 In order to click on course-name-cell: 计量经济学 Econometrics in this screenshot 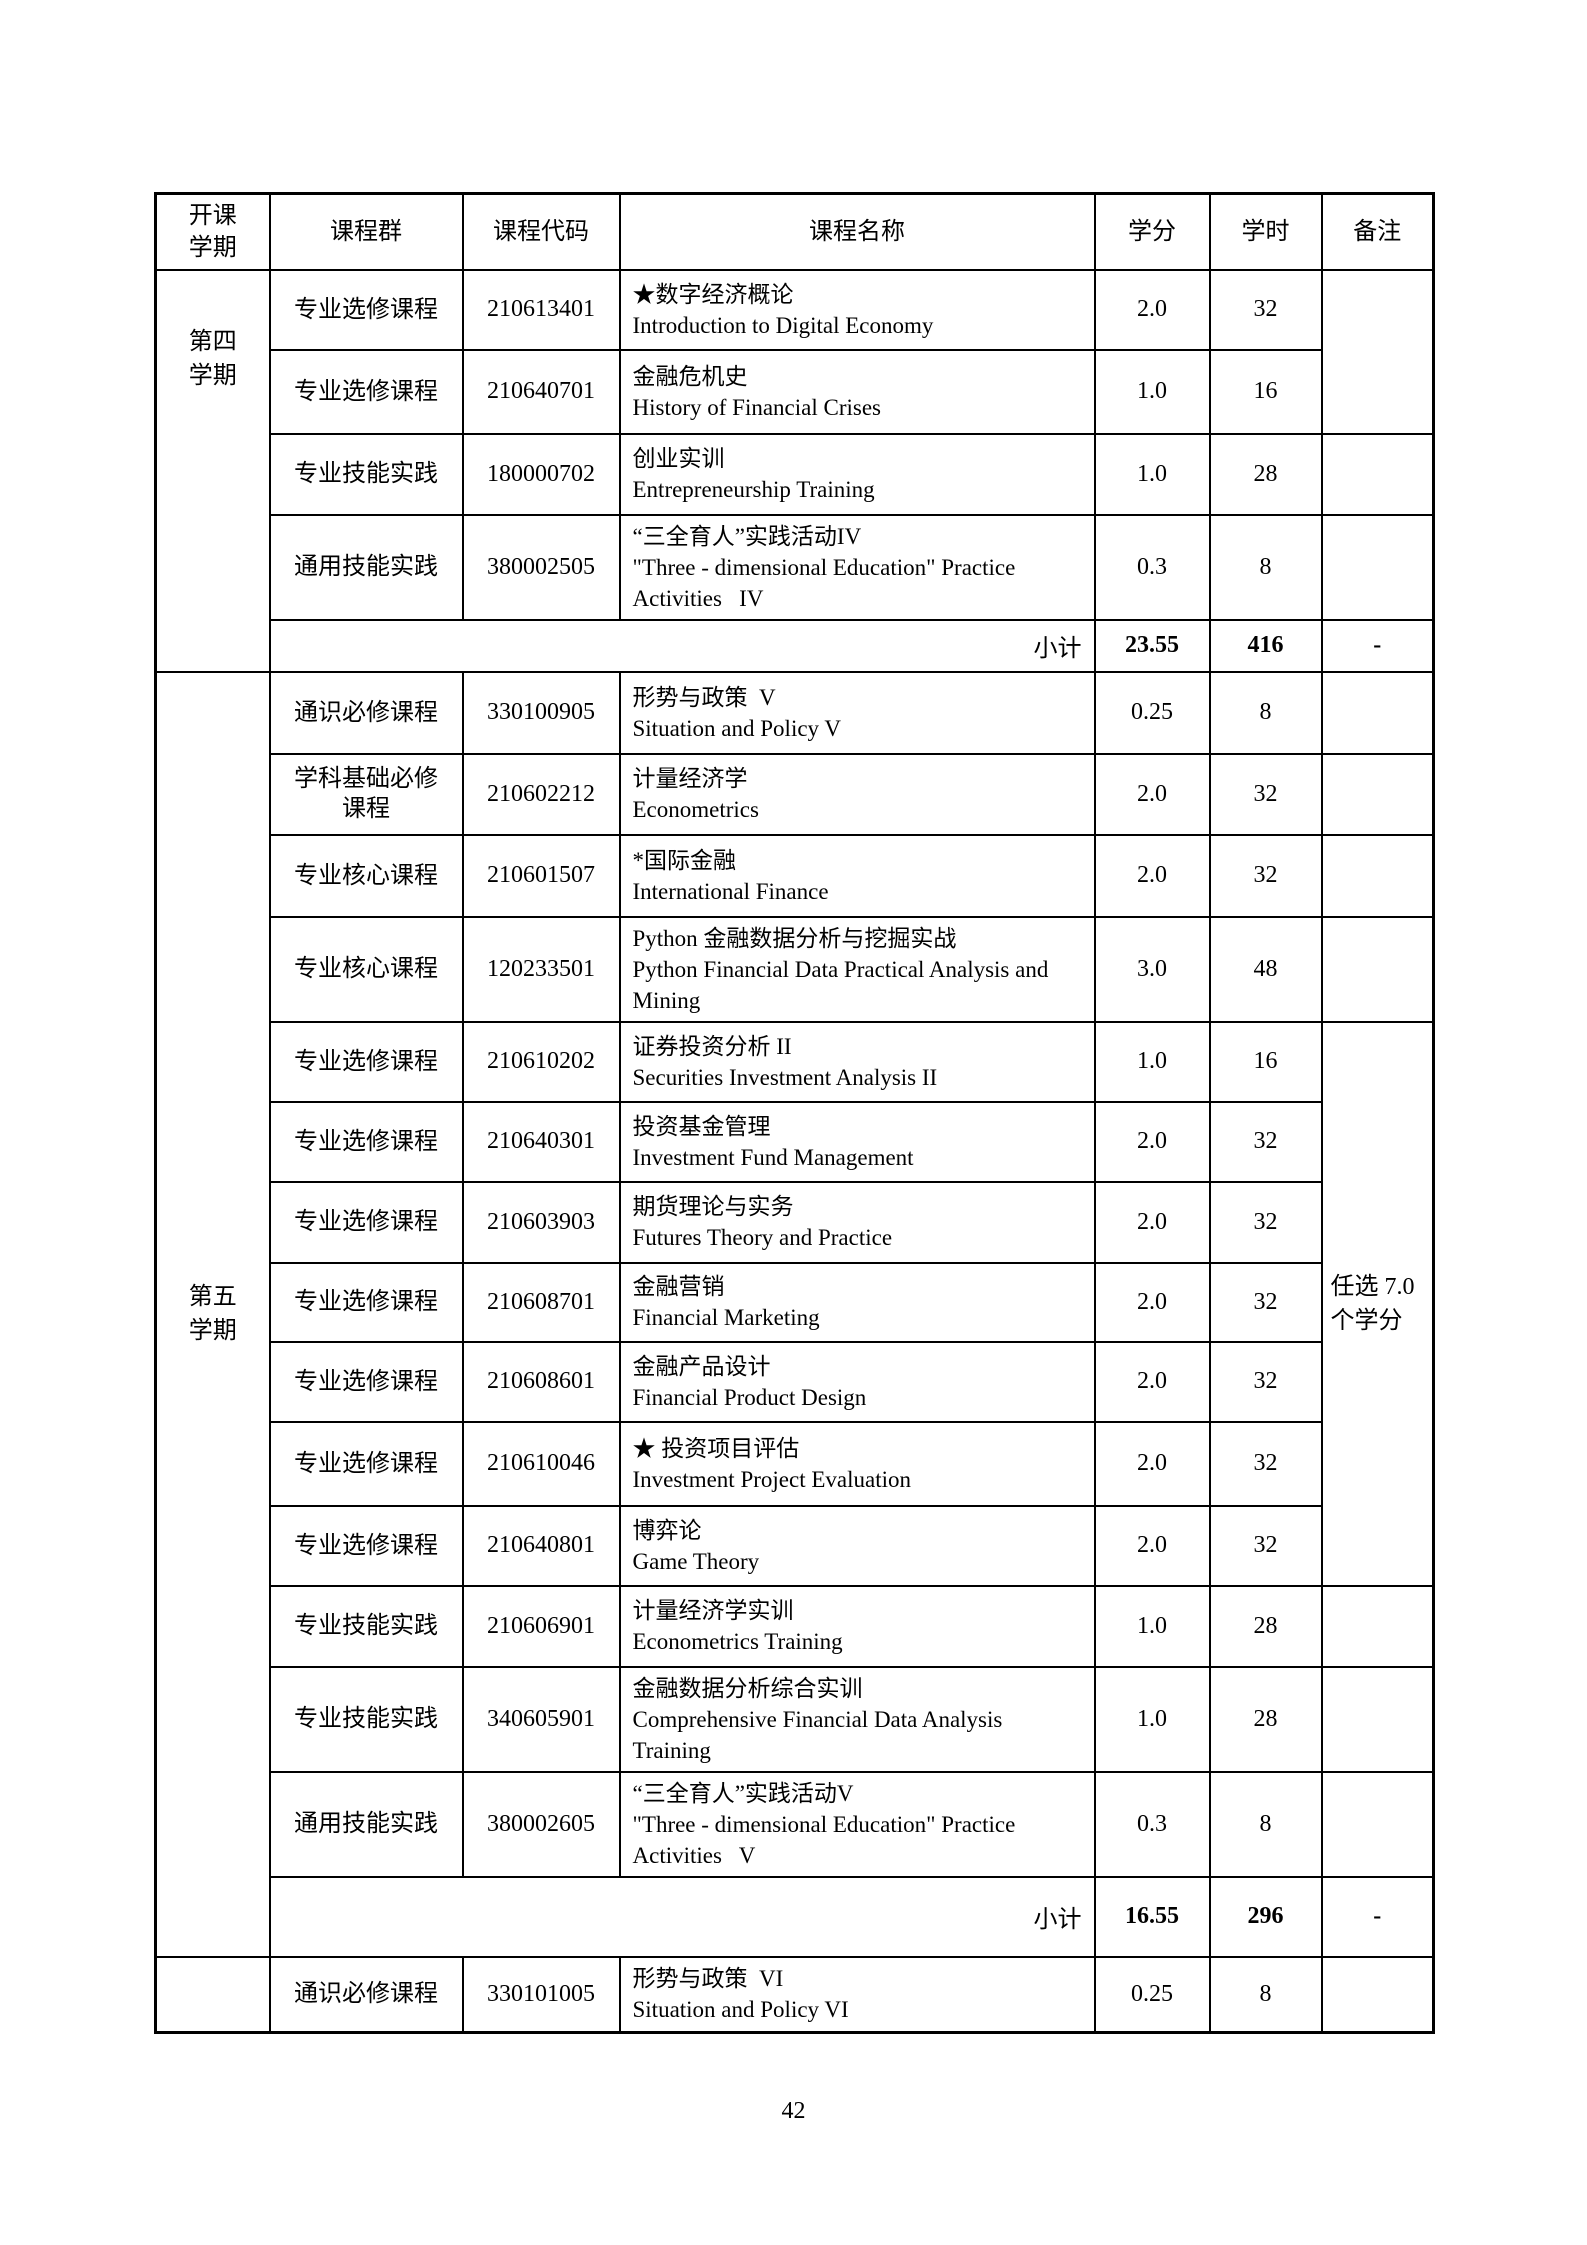, I will do `click(857, 794)`.